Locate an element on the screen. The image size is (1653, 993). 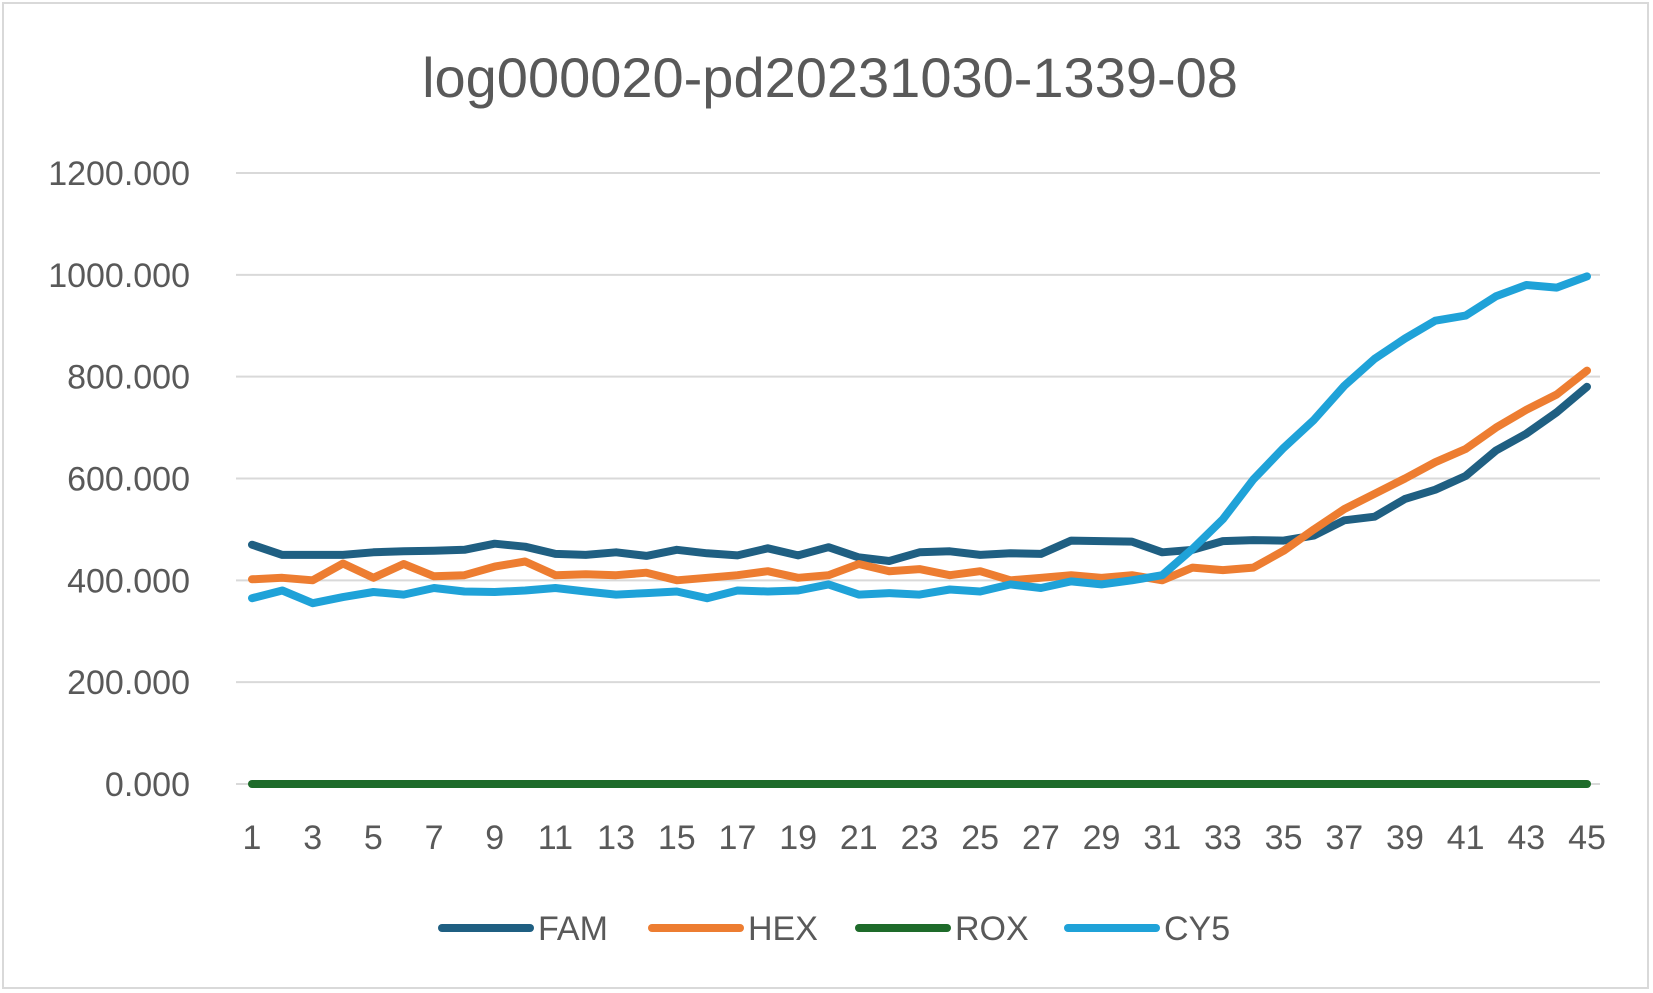
x-tick-label: 1 is located at coordinates (252, 838).